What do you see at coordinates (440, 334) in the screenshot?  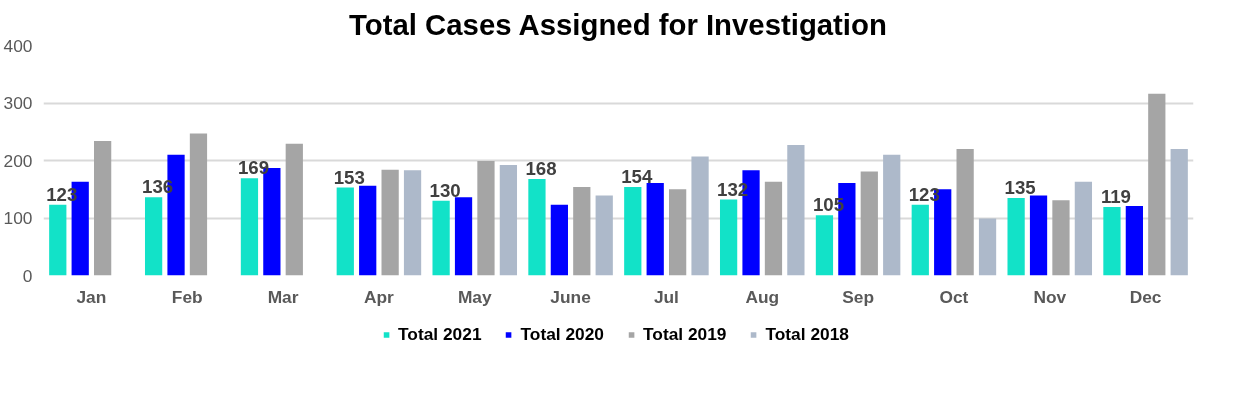 I see `legend-label: Total 2021` at bounding box center [440, 334].